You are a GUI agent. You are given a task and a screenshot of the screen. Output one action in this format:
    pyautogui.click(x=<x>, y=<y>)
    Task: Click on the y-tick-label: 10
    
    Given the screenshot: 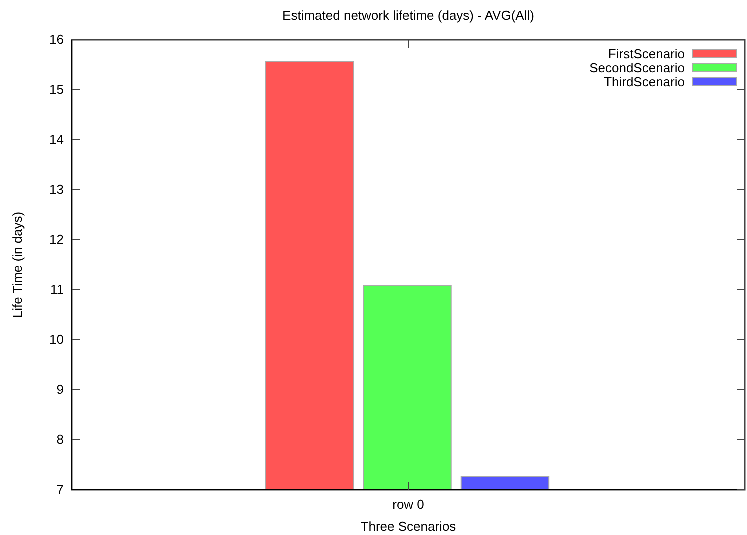 What is the action you would take?
    pyautogui.click(x=57, y=340)
    